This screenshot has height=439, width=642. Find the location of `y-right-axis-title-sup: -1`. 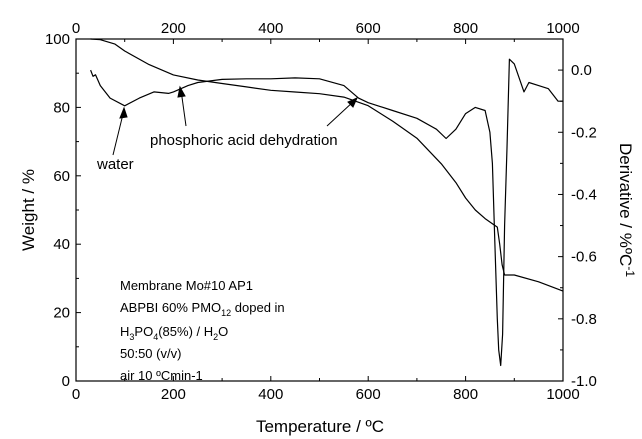

y-right-axis-title-sup: -1 is located at coordinates (630, 271).